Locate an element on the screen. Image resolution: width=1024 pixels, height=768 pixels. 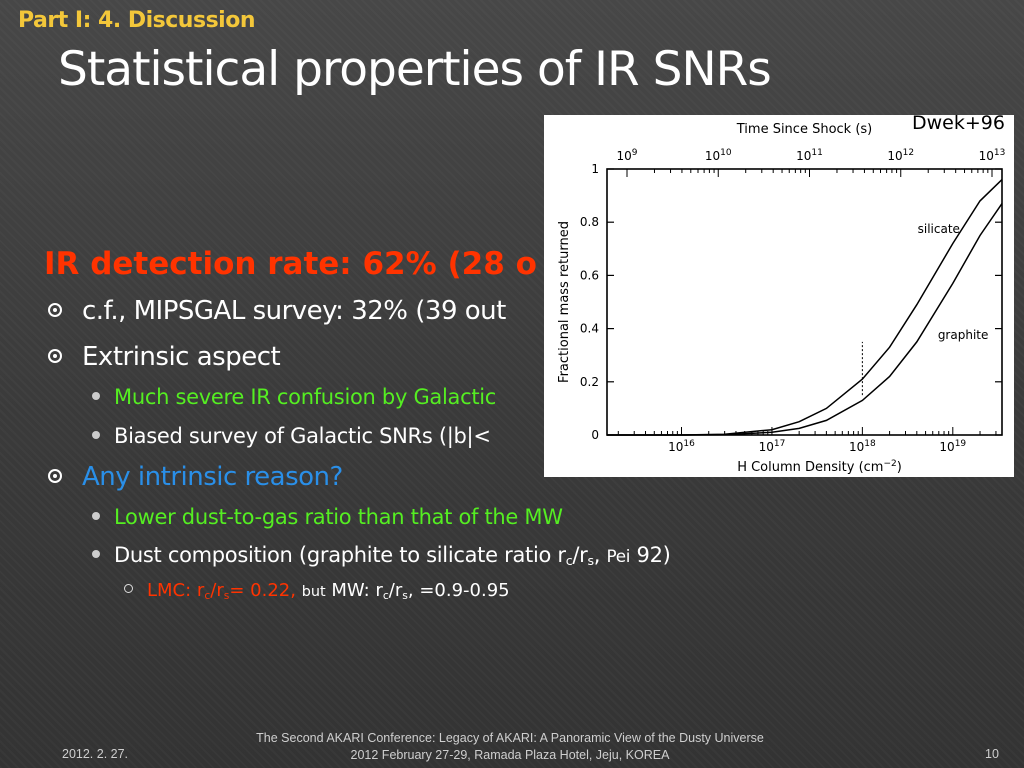
bullet-text: Biased survey of Galactic SNRs (|b|< is located at coordinates (302, 436).